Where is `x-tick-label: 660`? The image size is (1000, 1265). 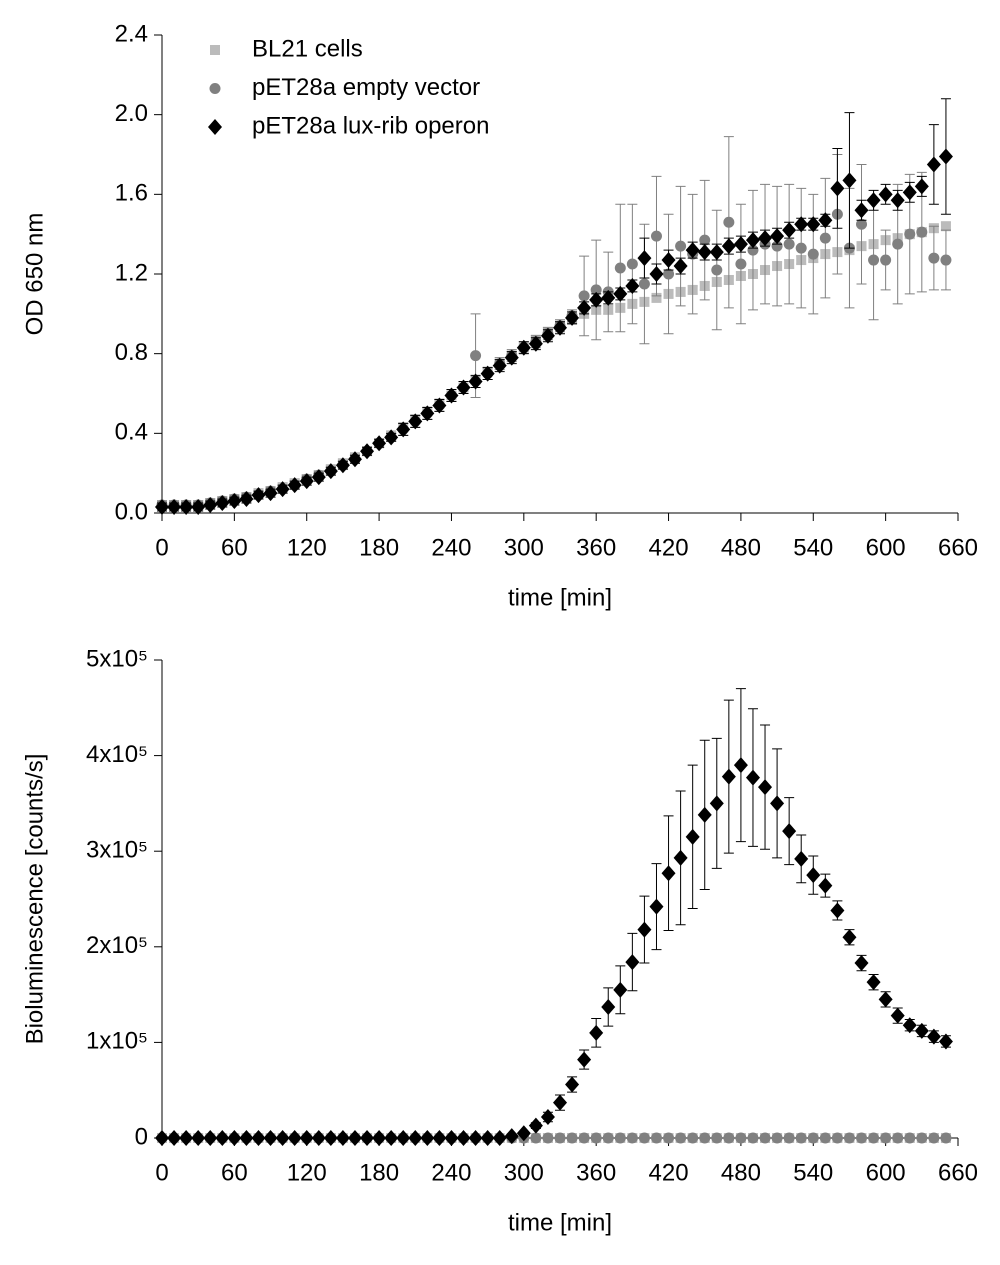 x-tick-label: 660 is located at coordinates (958, 547).